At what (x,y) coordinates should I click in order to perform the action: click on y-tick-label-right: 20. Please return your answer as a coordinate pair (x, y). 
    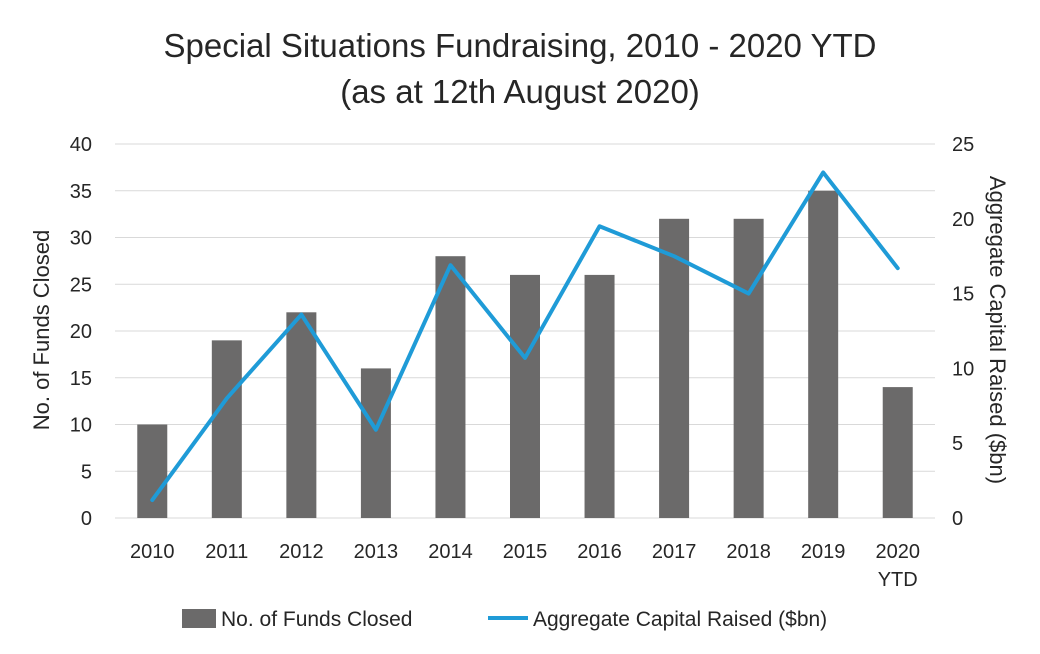
    Looking at the image, I should click on (963, 220).